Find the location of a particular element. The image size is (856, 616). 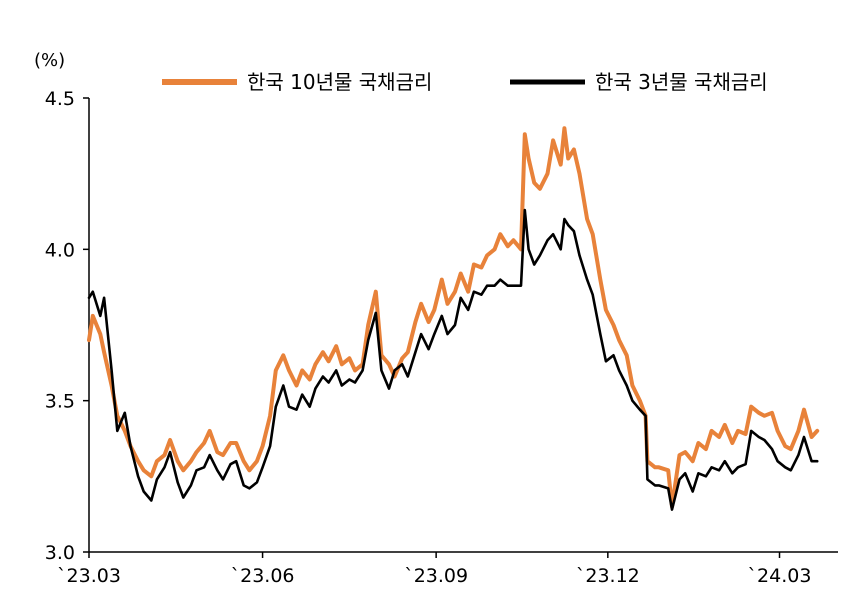

y-tick-label: 3.0 is located at coordinates (60, 553).